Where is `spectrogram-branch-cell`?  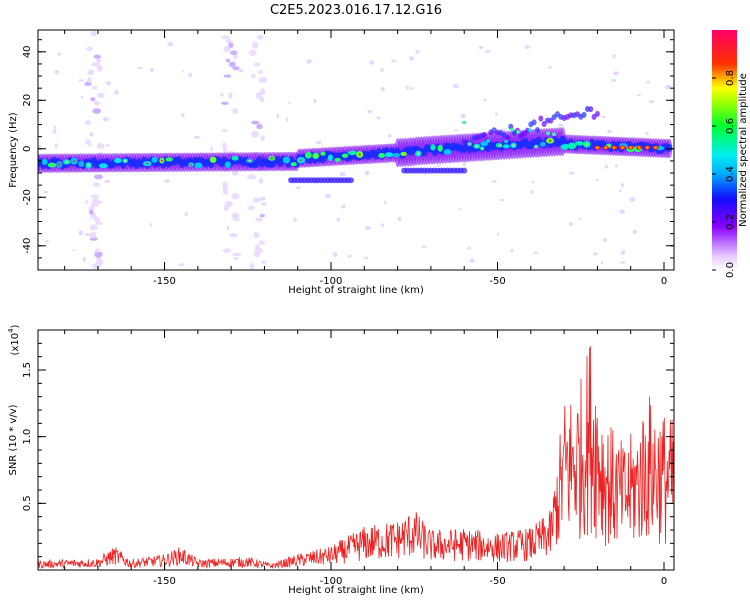
spectrogram-branch-cell is located at coordinates (584, 114).